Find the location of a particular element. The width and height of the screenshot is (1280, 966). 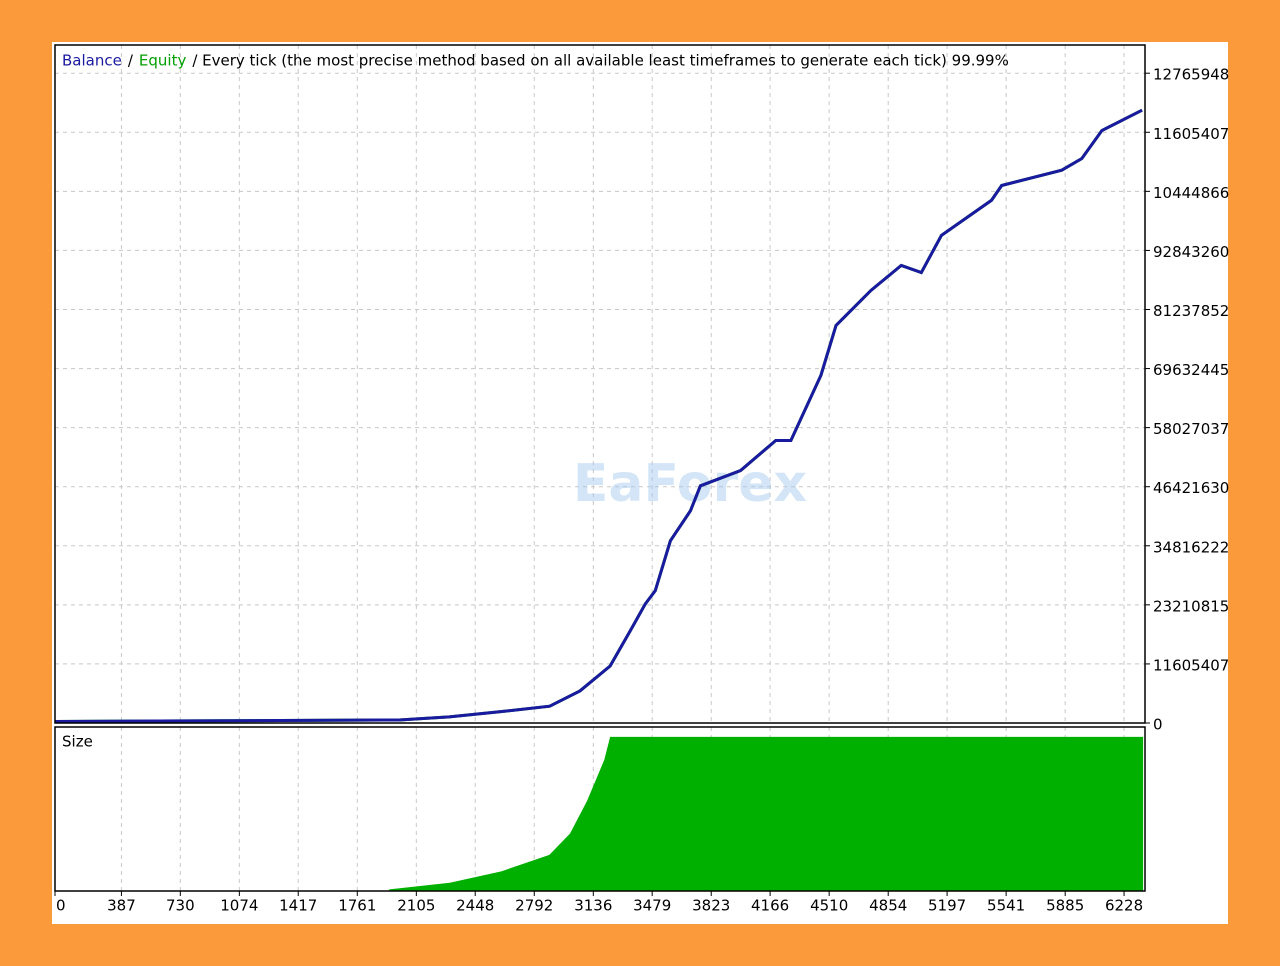

x-tick-label: 6228 is located at coordinates (1124, 906).